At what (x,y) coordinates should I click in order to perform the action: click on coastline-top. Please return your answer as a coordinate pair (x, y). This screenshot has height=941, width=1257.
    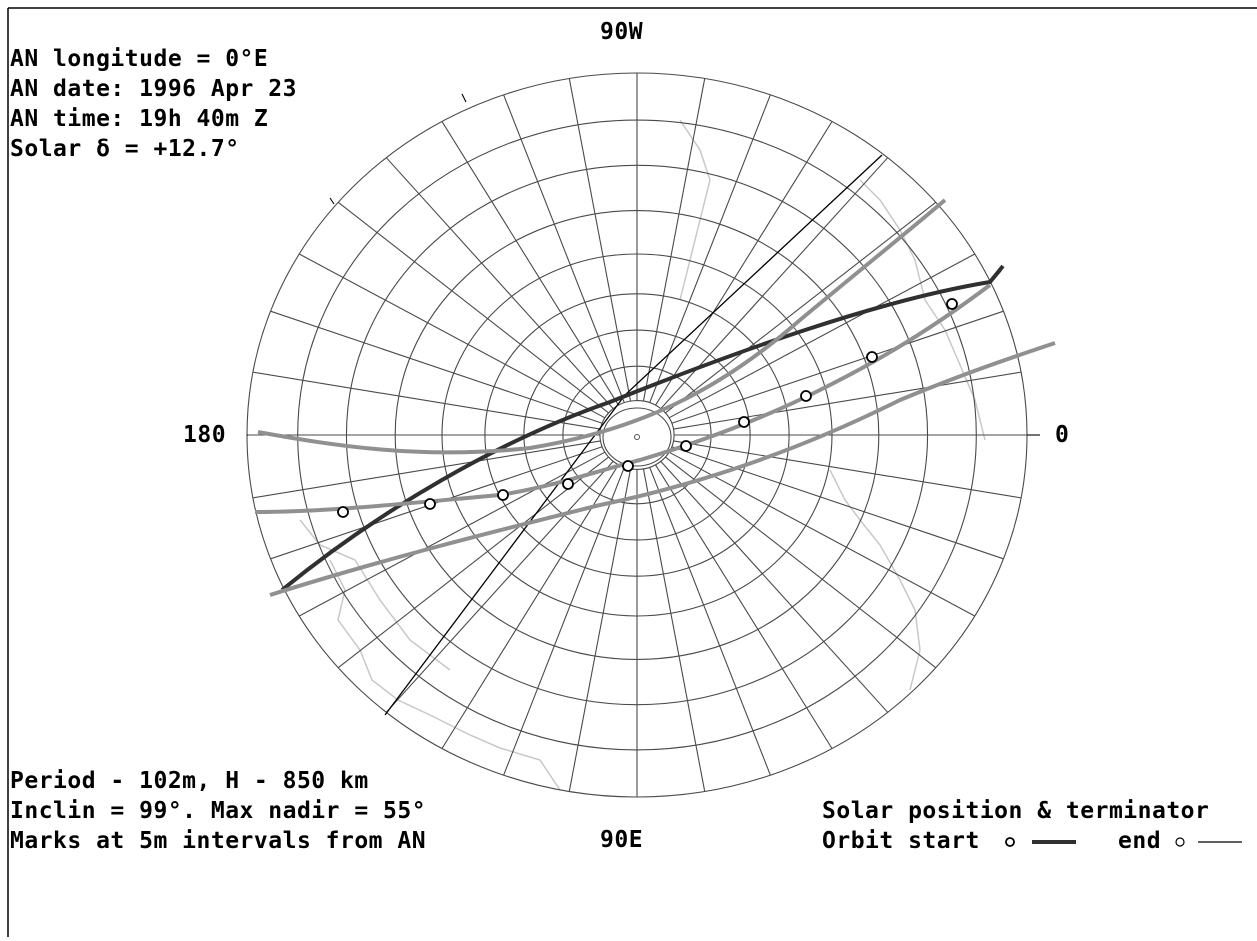
    Looking at the image, I should click on (695, 210).